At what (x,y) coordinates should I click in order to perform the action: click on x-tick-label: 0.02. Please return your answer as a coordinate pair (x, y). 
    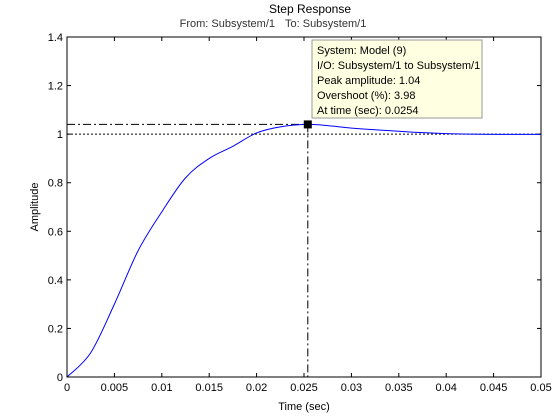
    Looking at the image, I should click on (256, 388).